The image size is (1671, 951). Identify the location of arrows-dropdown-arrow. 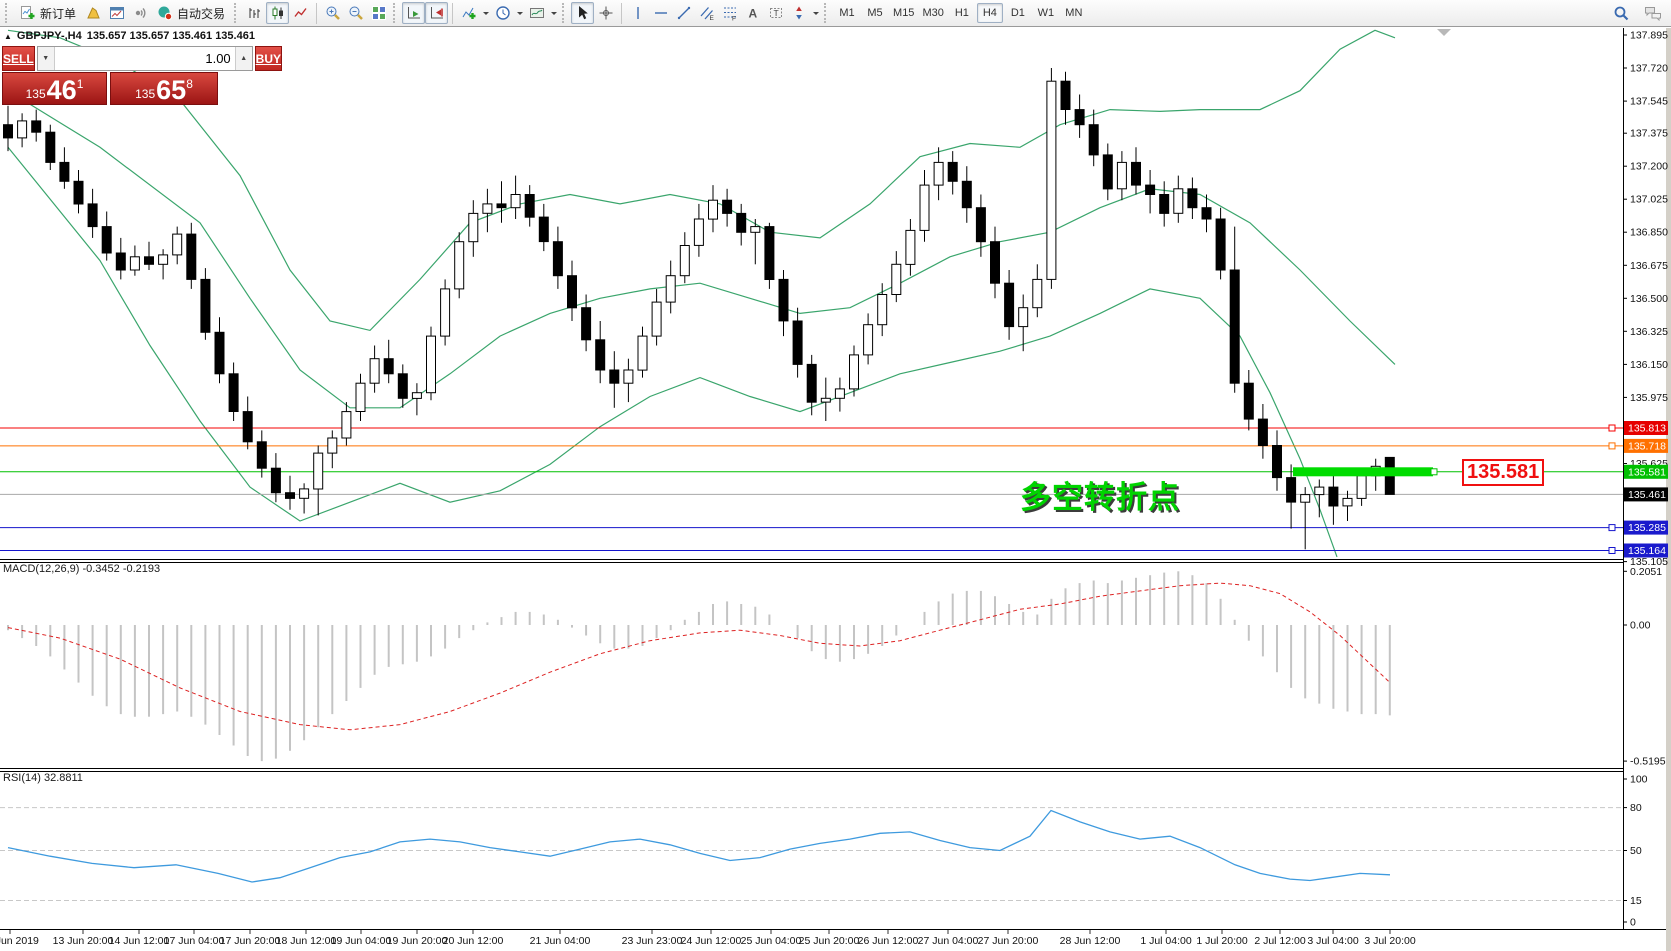
(815, 13).